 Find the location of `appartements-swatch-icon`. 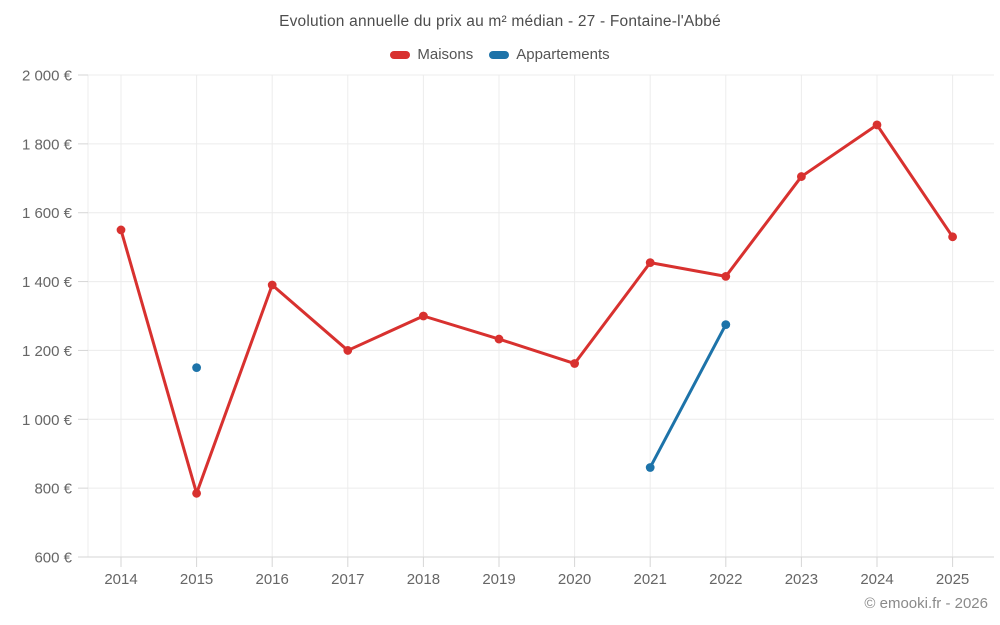

appartements-swatch-icon is located at coordinates (499, 54).